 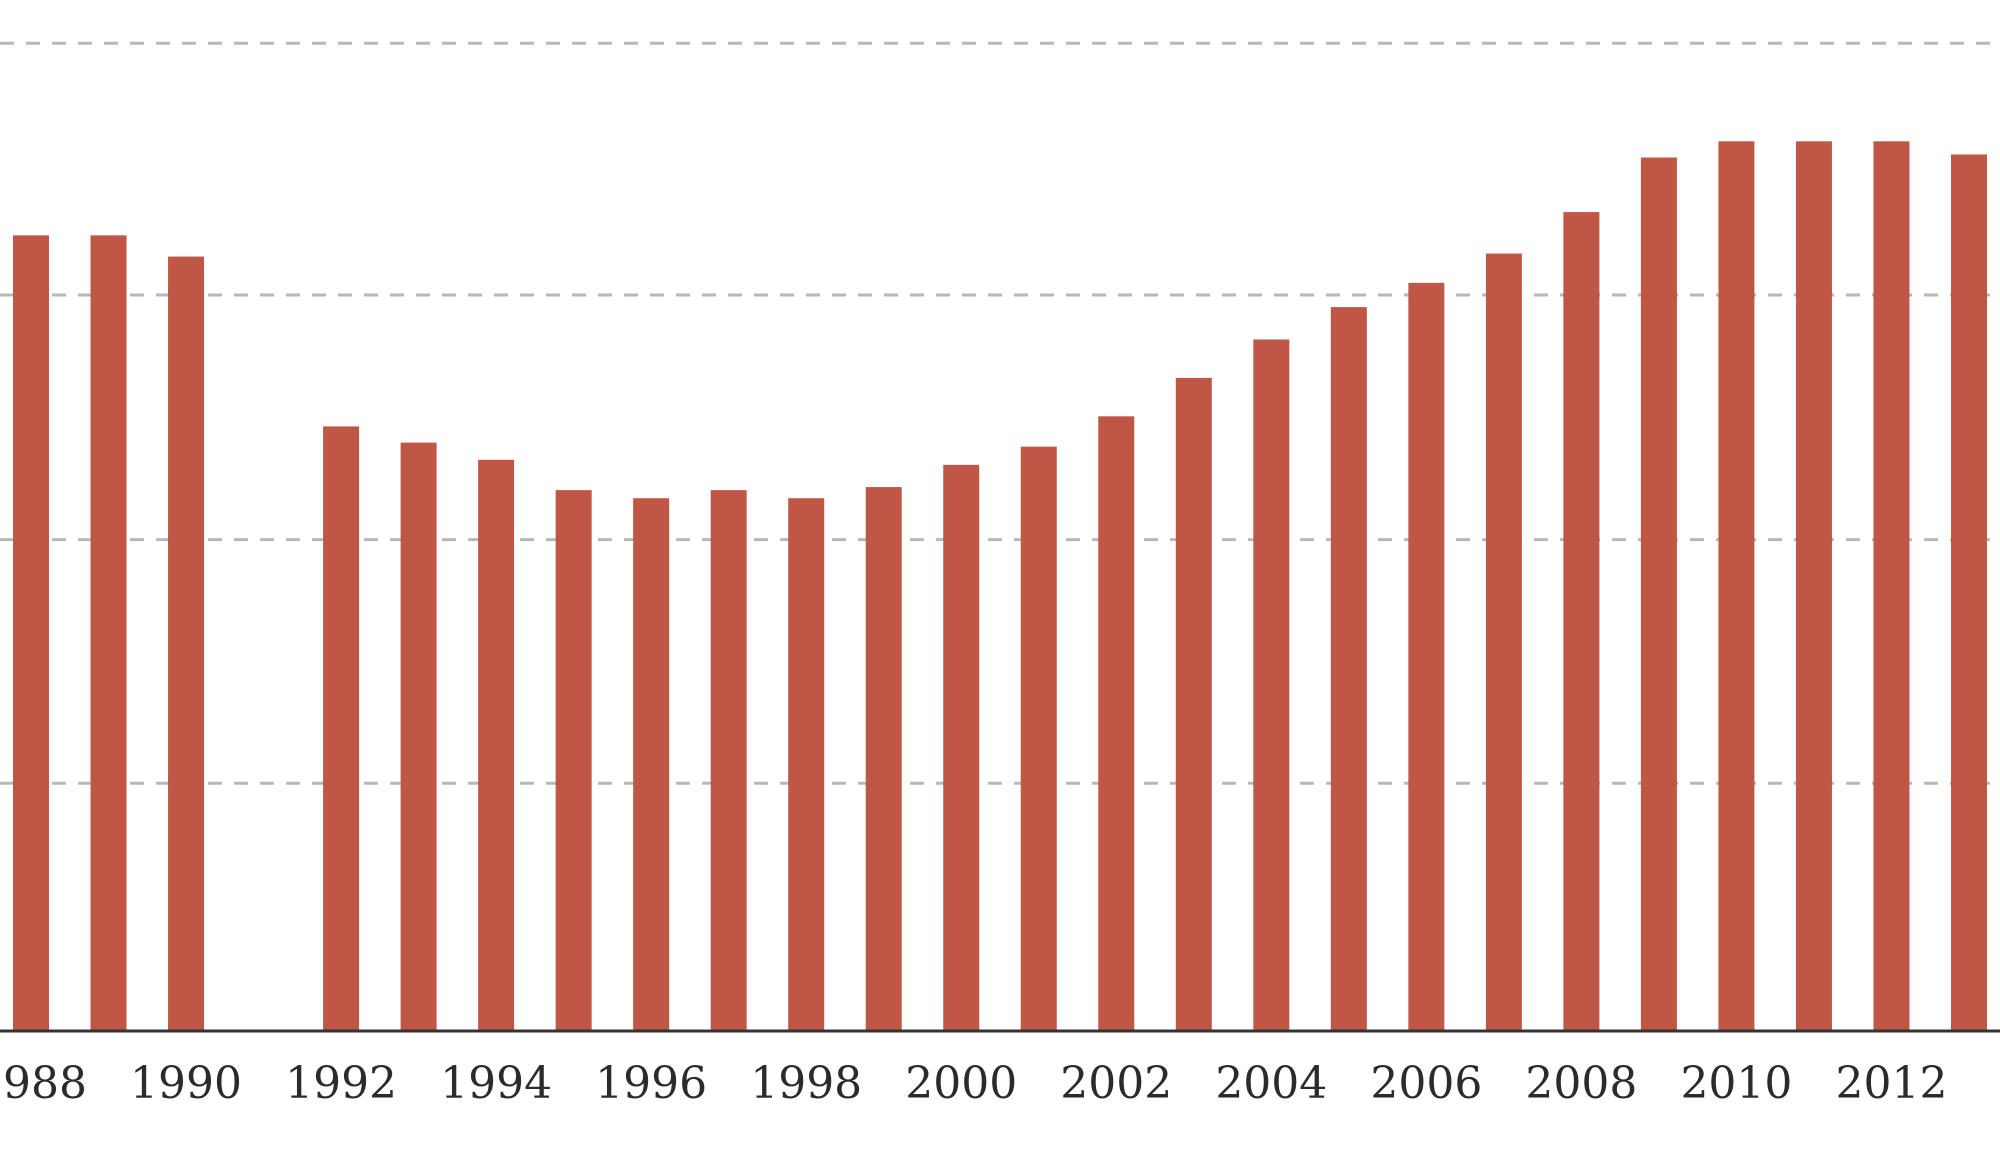 What do you see at coordinates (31, 633) in the screenshot?
I see `bar-1988` at bounding box center [31, 633].